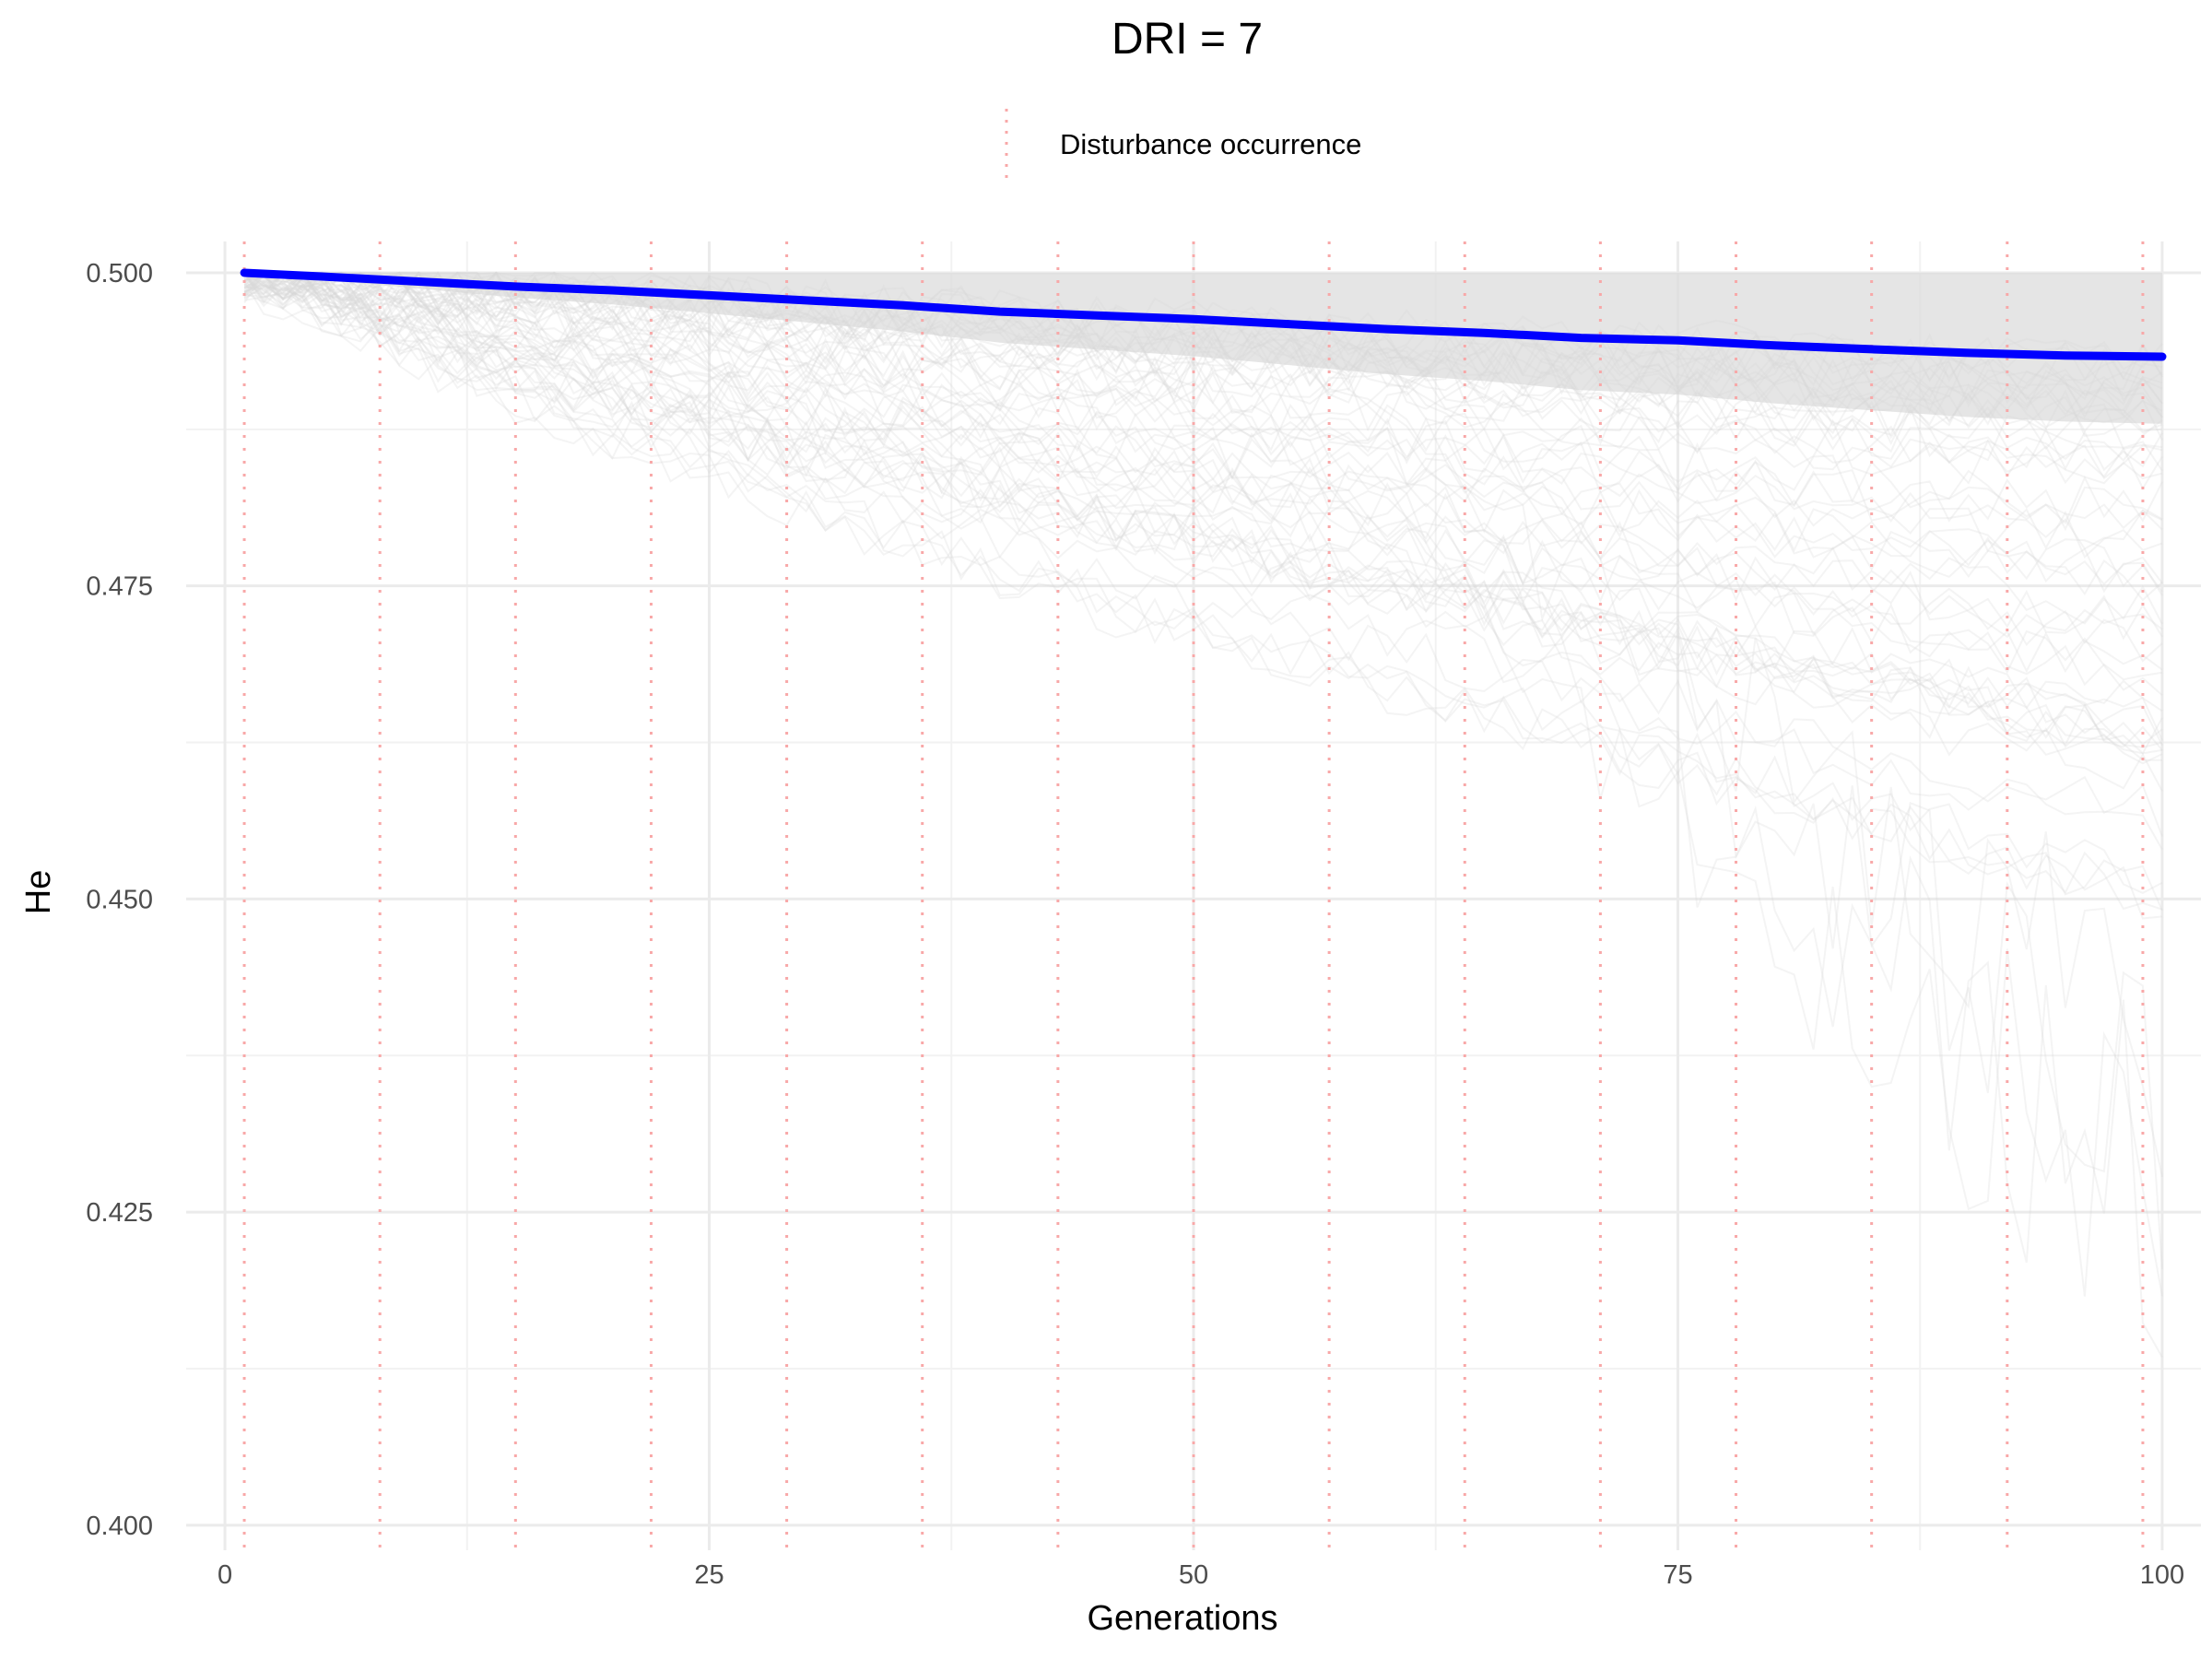 This screenshot has width=2212, height=1659. What do you see at coordinates (1187, 39) in the screenshot?
I see `chart-title: DRI = 7` at bounding box center [1187, 39].